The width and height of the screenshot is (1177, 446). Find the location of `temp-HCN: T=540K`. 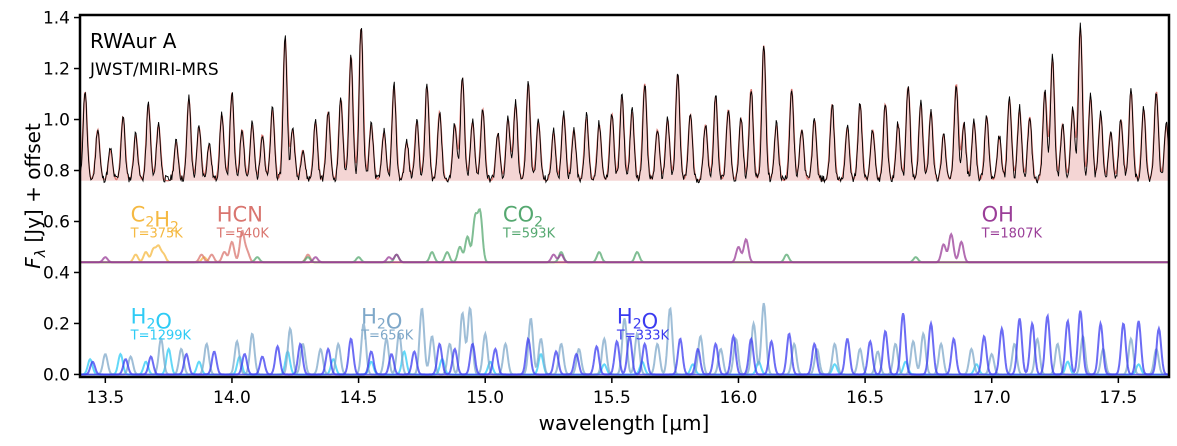

temp-HCN: T=540K is located at coordinates (243, 233).